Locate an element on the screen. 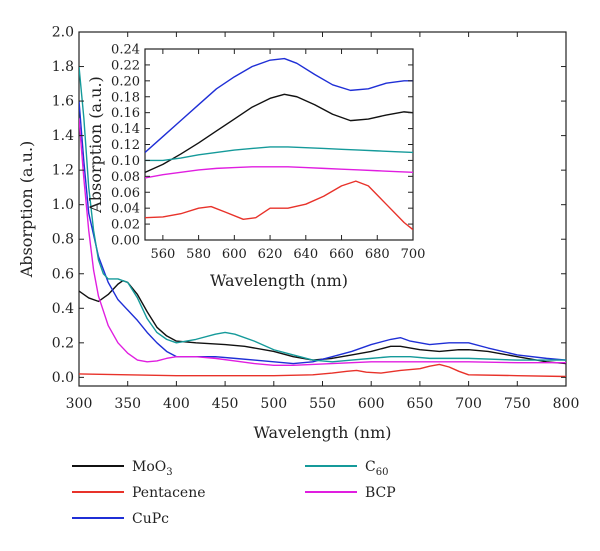 This screenshot has width=600, height=551. inset-x-tick-label: 560 is located at coordinates (162, 254).